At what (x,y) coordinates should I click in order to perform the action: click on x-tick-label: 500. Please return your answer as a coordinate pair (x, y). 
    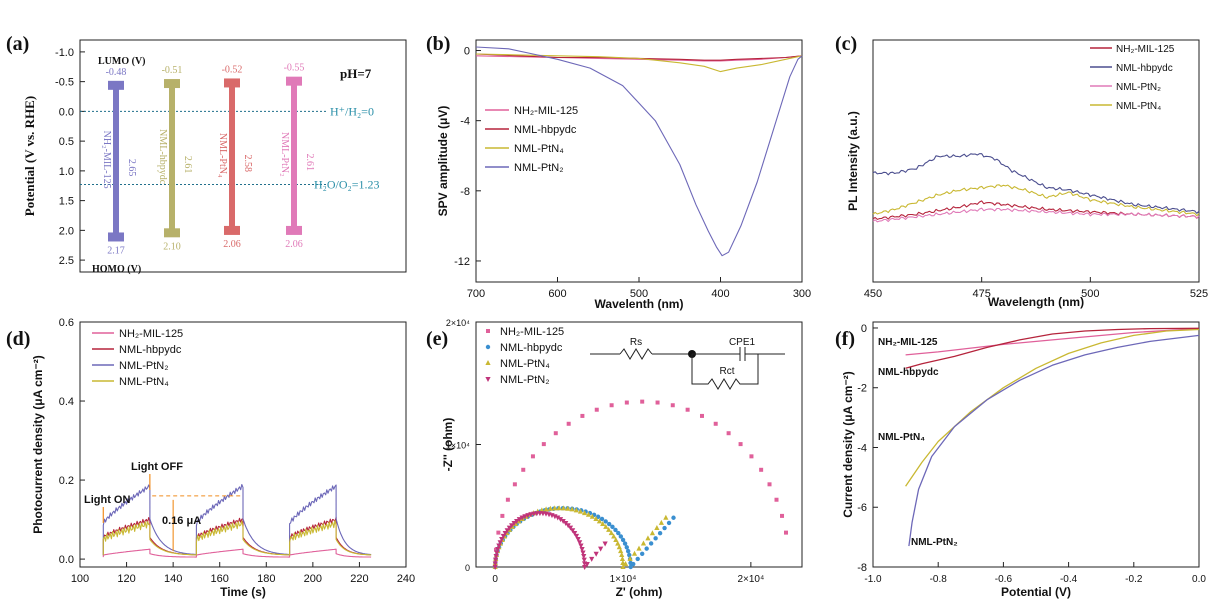
    Looking at the image, I should click on (639, 294).